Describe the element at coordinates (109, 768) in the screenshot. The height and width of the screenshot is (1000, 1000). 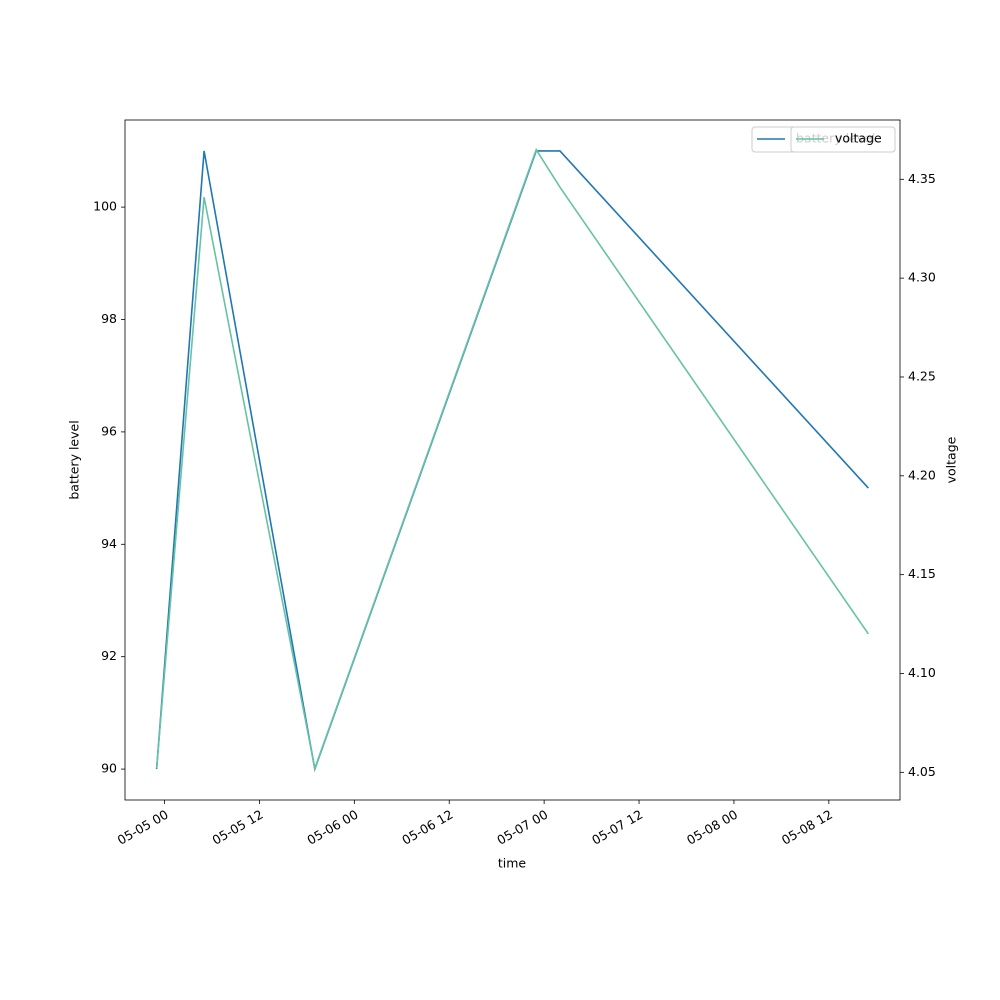
I see `y-tick-label: 90` at that location.